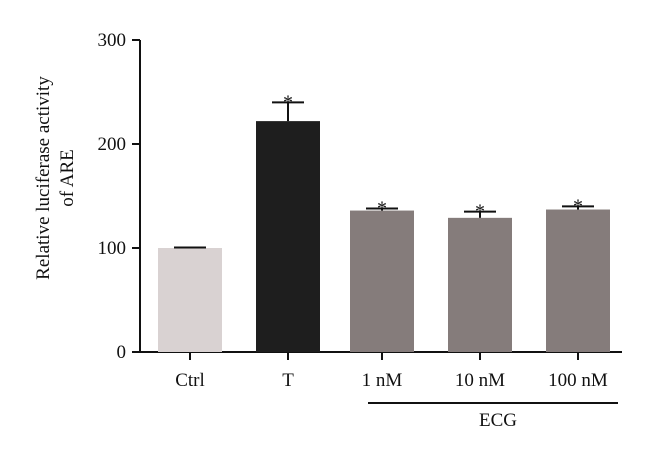  I want to click on y-tick-label: 300, so click(112, 40).